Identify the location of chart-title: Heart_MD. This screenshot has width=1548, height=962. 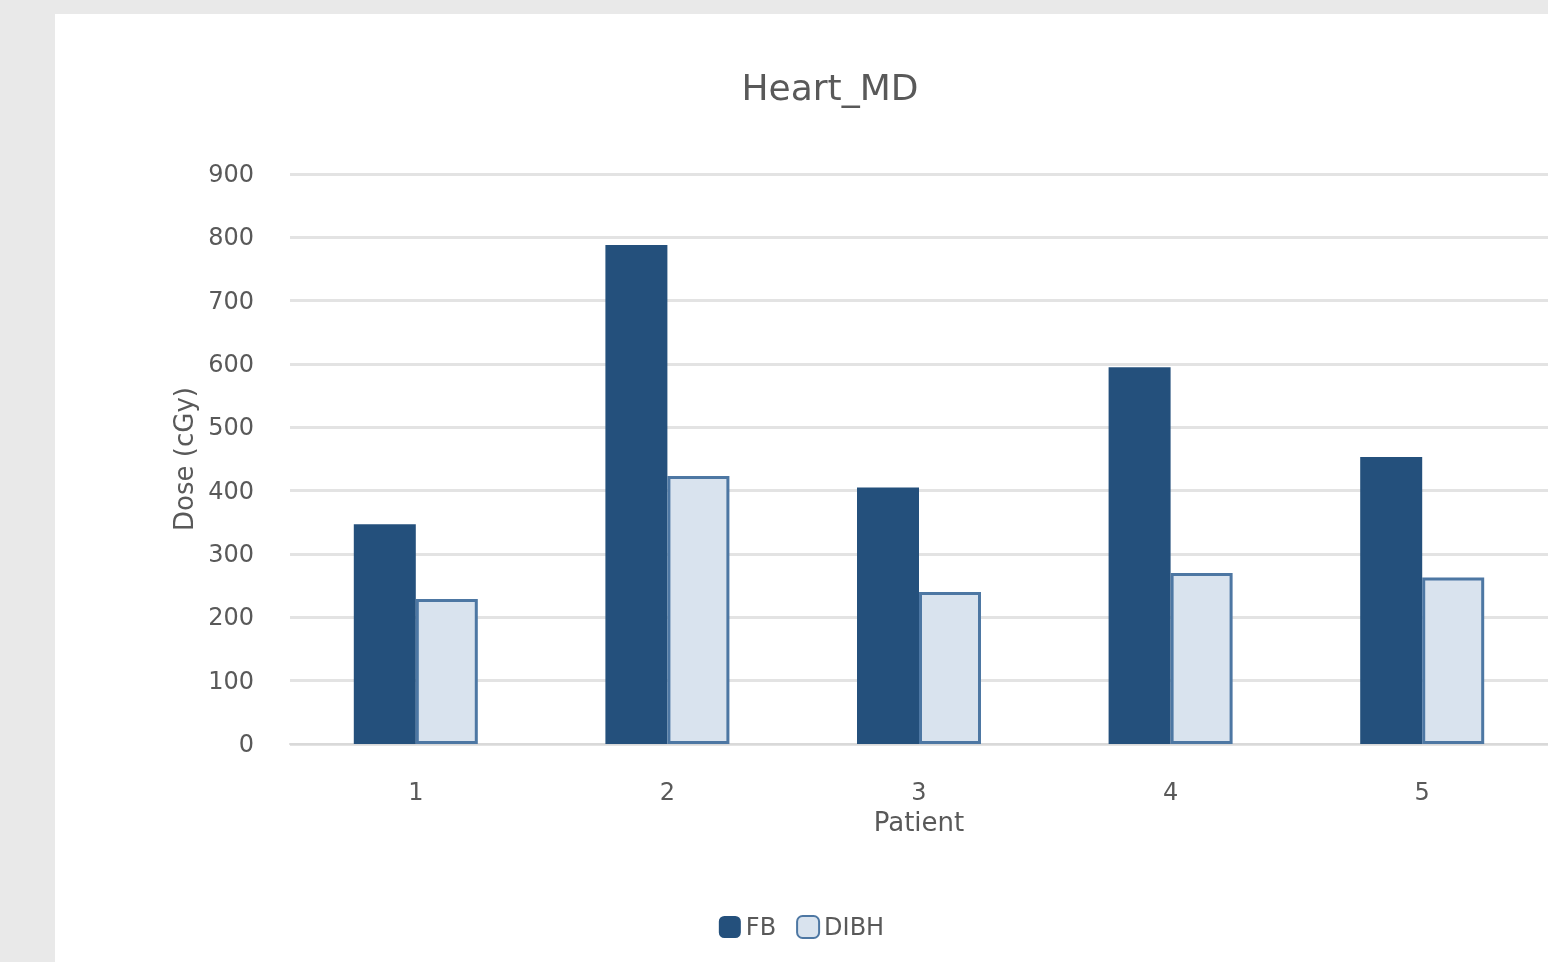
(830, 87).